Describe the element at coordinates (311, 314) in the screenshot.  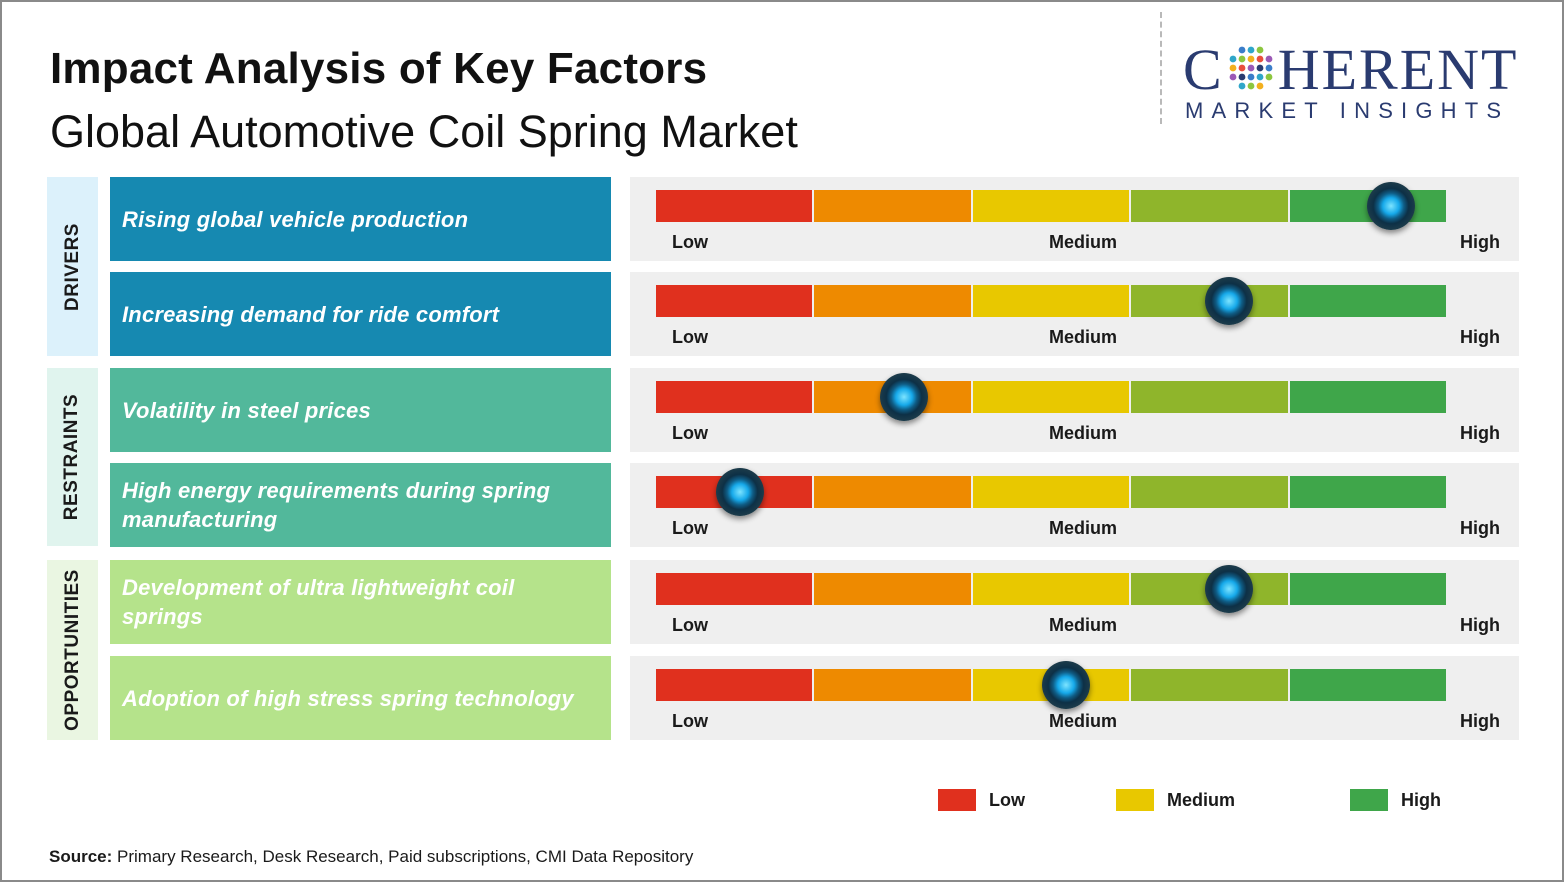
I see `factor-label: Increasing demand for ride comfort` at that location.